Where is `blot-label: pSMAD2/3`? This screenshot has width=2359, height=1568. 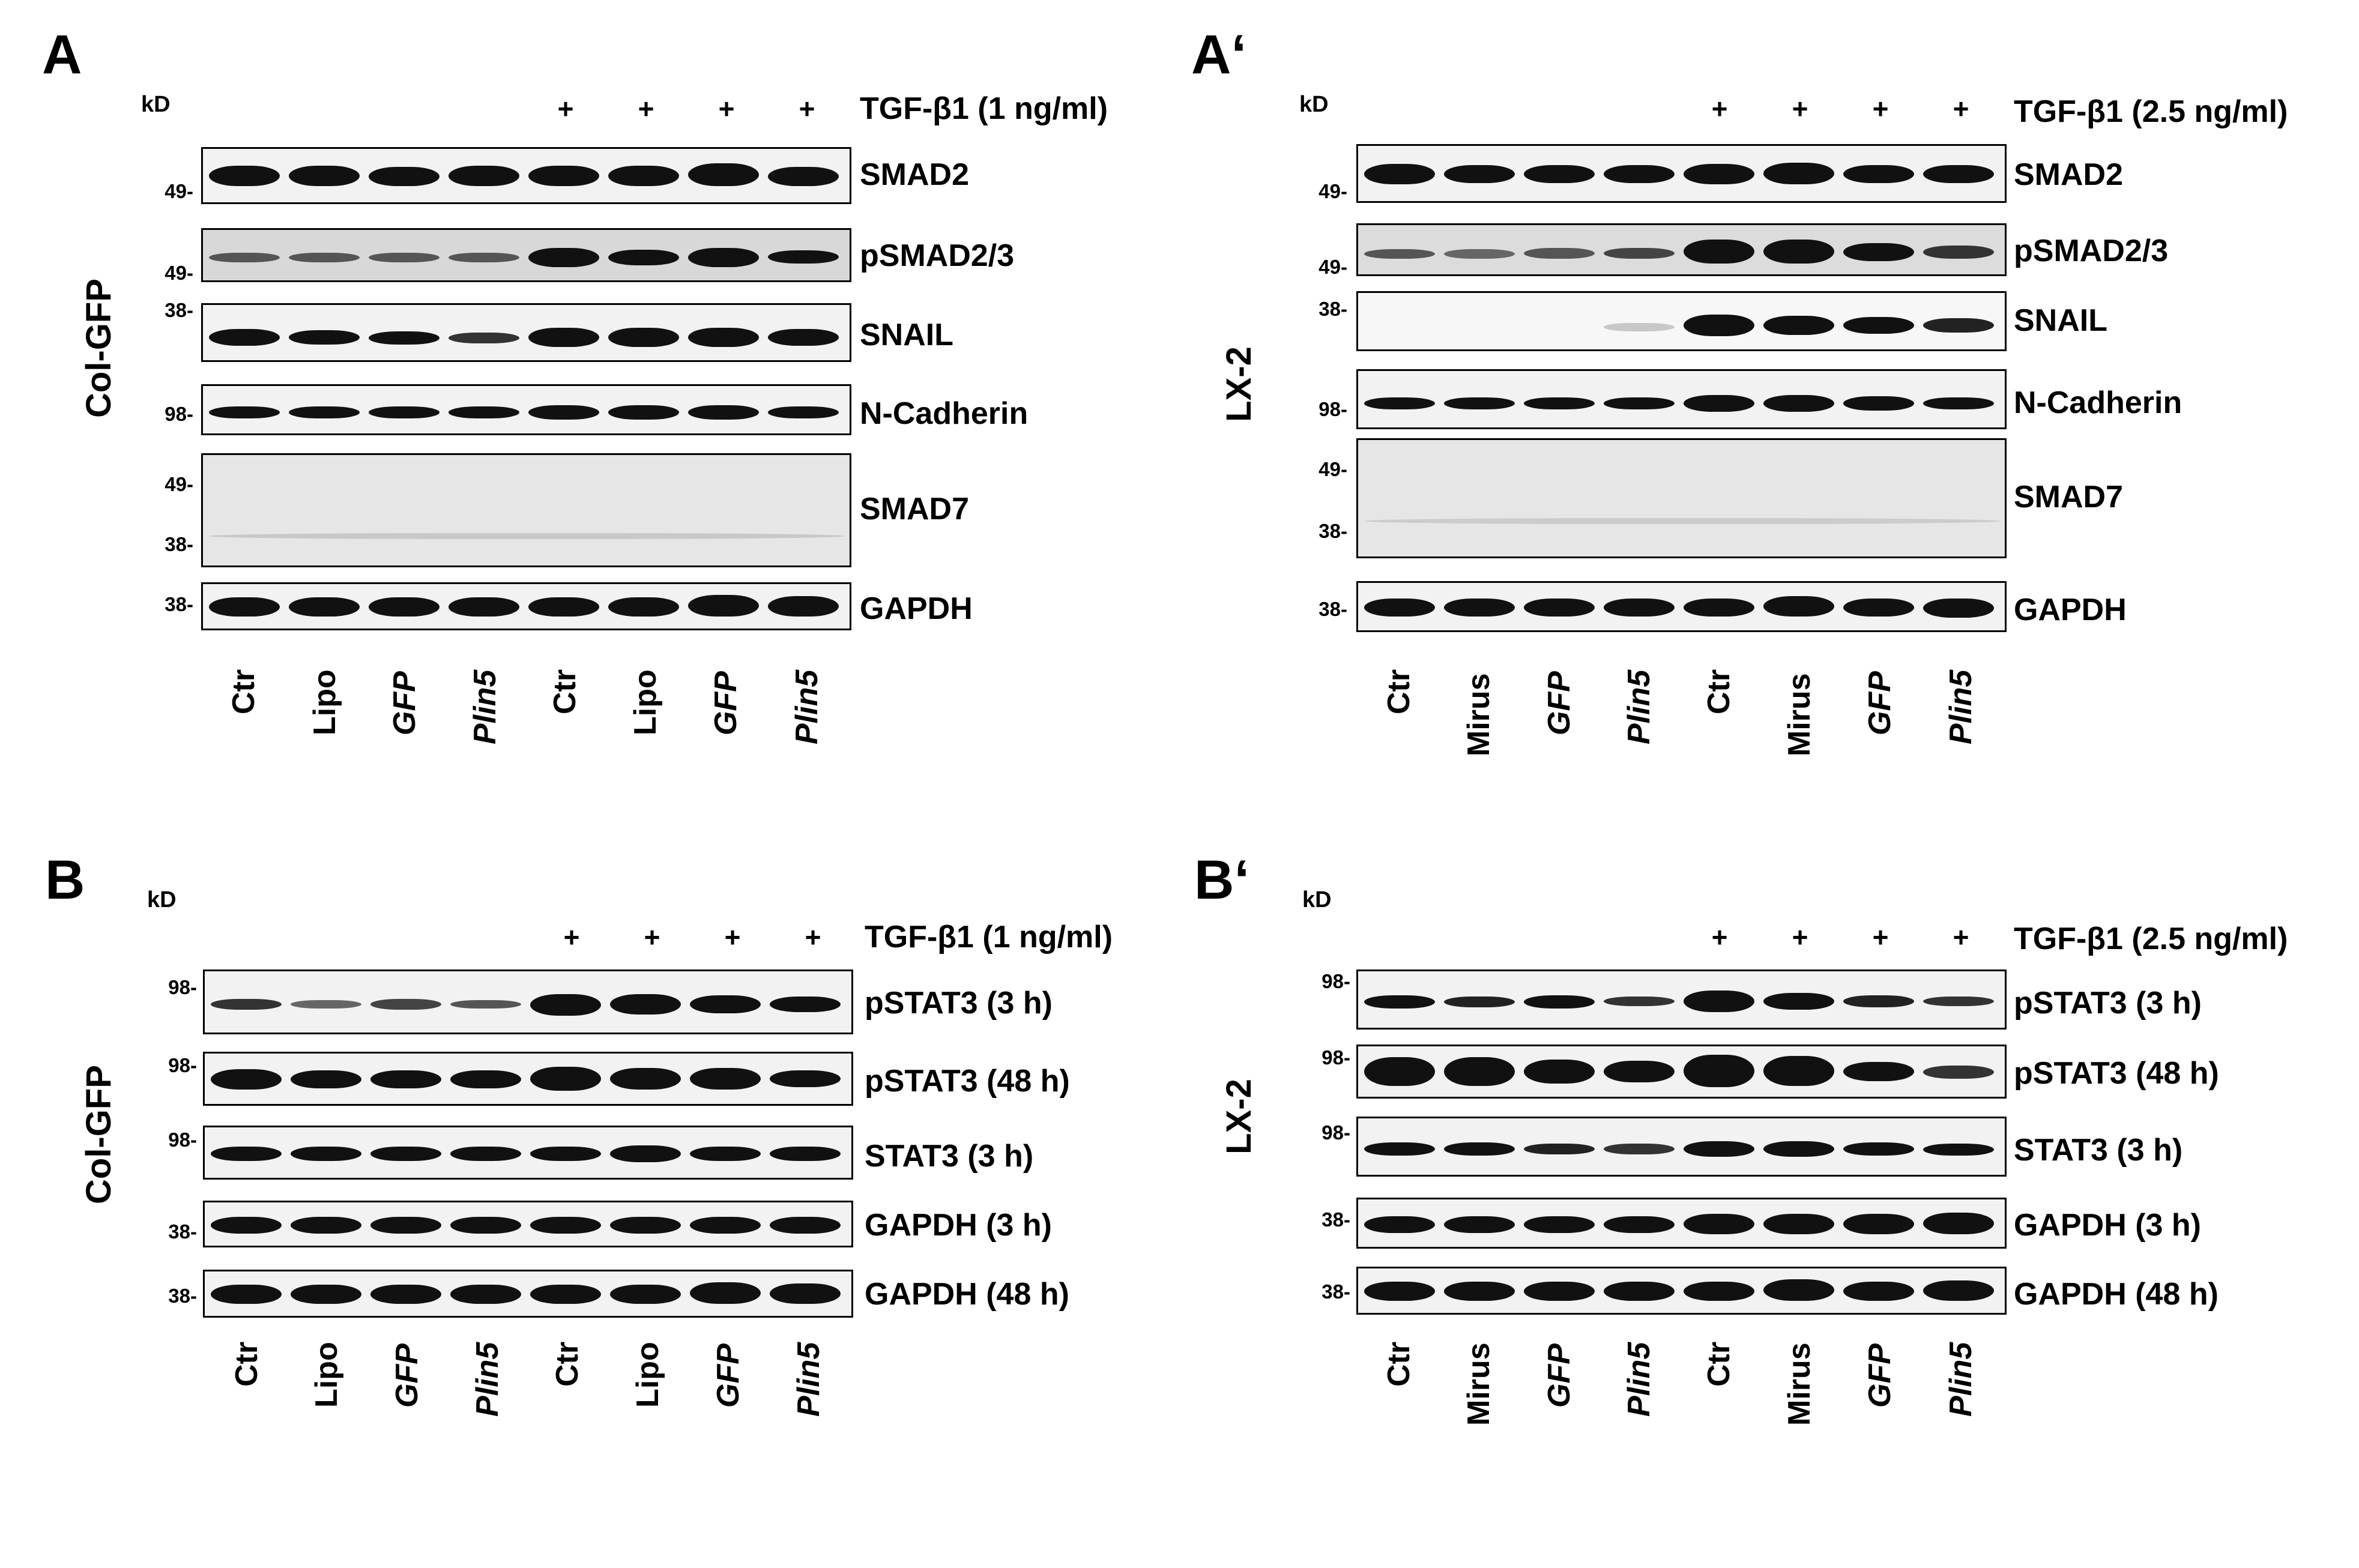
blot-label: pSMAD2/3 is located at coordinates (937, 255).